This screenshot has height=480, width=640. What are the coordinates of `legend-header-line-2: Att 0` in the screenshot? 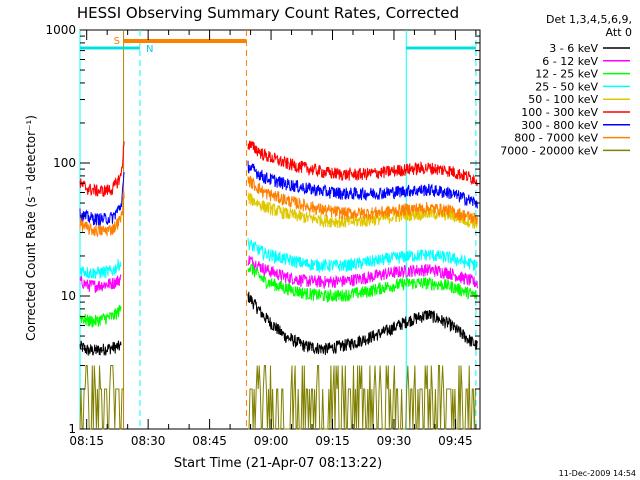 It's located at (619, 32).